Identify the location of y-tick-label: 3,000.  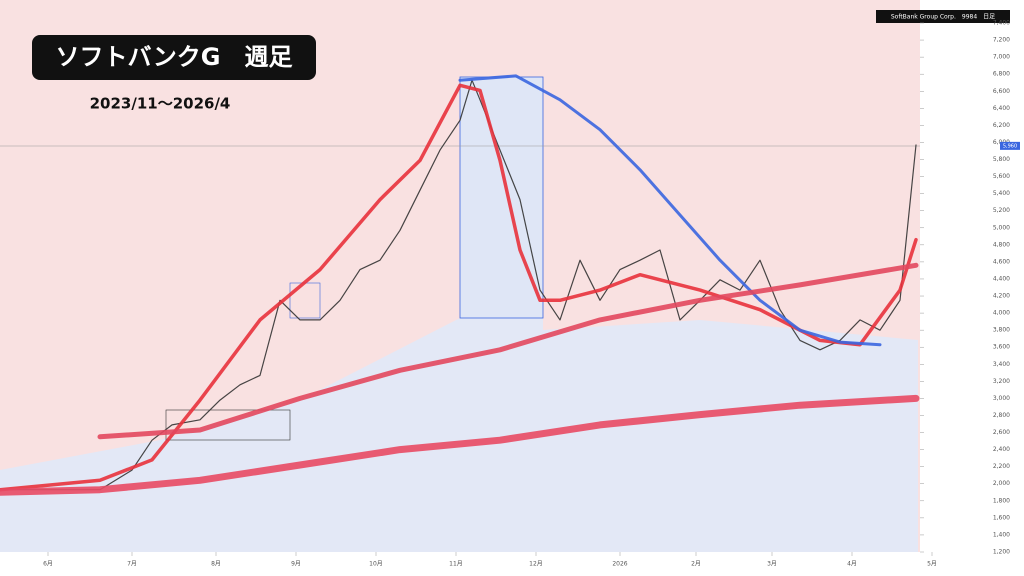
(1001, 398).